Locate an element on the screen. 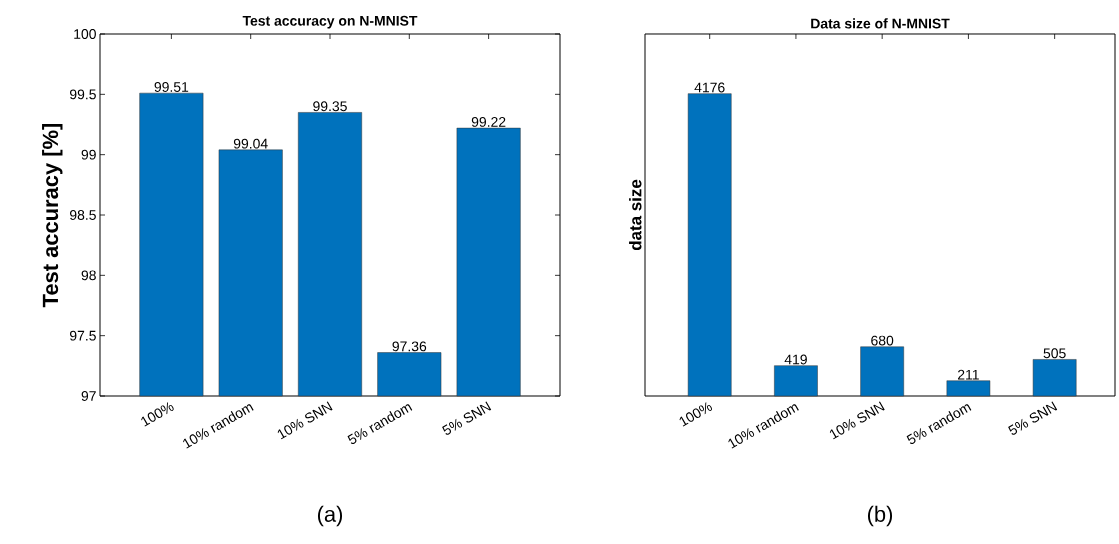 The height and width of the screenshot is (544, 1119). data-label: 505 is located at coordinates (1054, 353).